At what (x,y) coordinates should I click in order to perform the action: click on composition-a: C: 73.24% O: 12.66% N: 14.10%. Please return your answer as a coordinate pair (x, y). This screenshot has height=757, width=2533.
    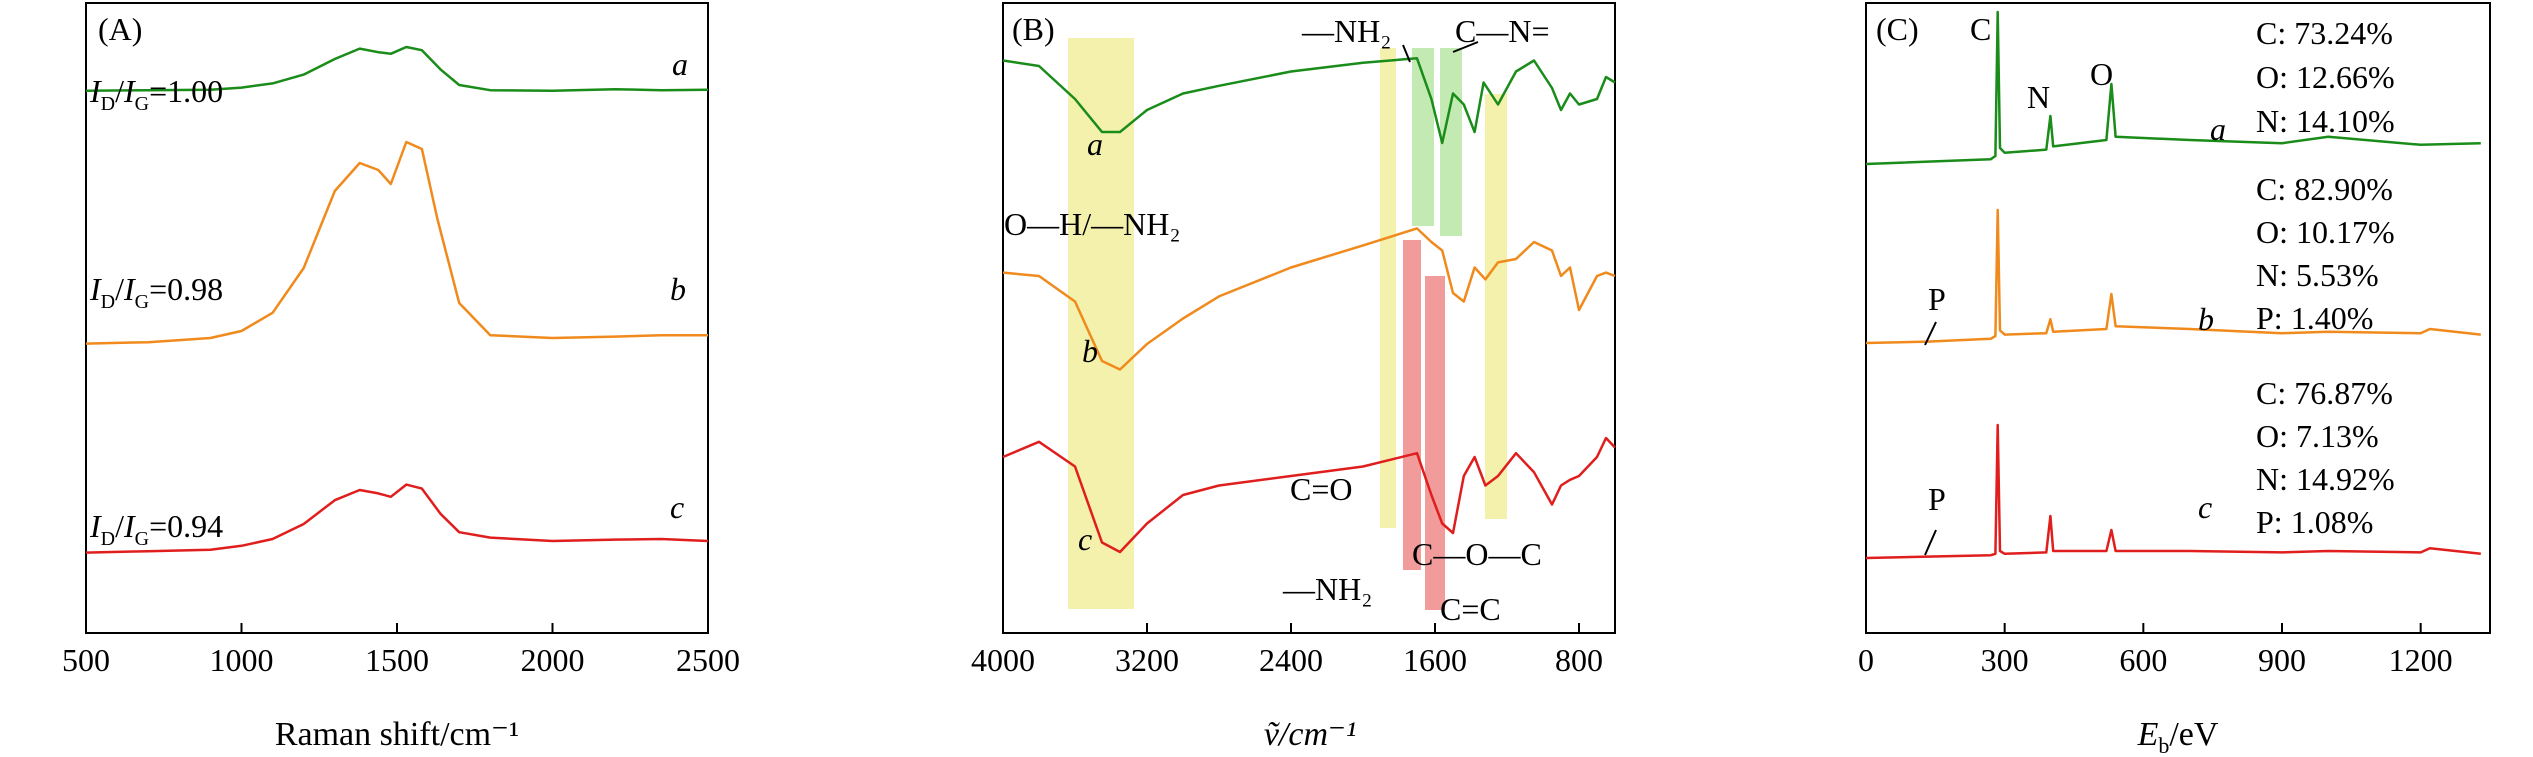
    Looking at the image, I should click on (2325, 77).